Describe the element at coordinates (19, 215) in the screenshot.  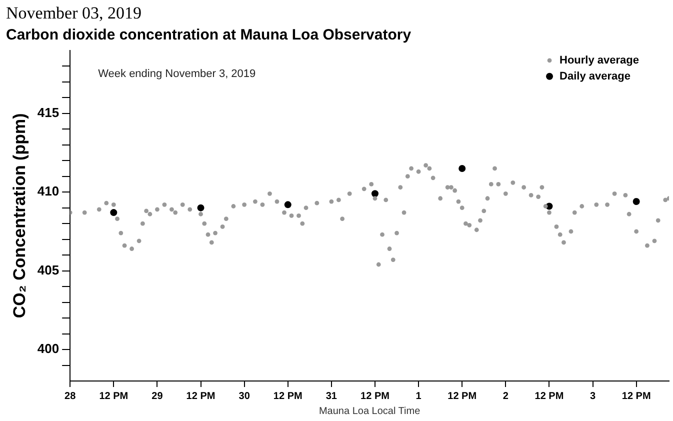
I see `y-axis-title: CO₂ Concentration (ppm)` at that location.